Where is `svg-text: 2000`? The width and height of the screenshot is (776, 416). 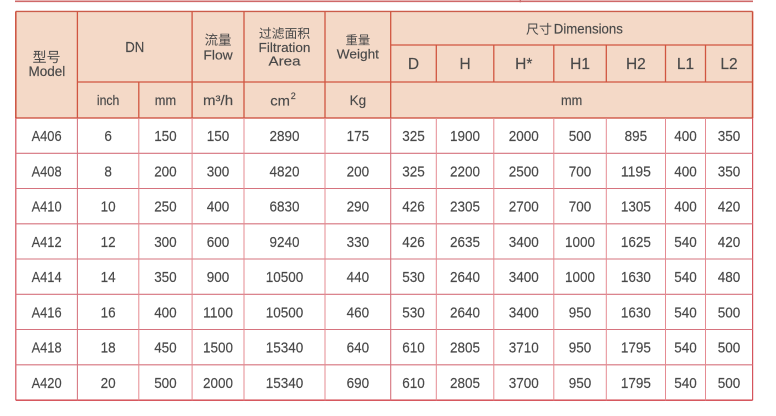 svg-text: 2000 is located at coordinates (218, 383).